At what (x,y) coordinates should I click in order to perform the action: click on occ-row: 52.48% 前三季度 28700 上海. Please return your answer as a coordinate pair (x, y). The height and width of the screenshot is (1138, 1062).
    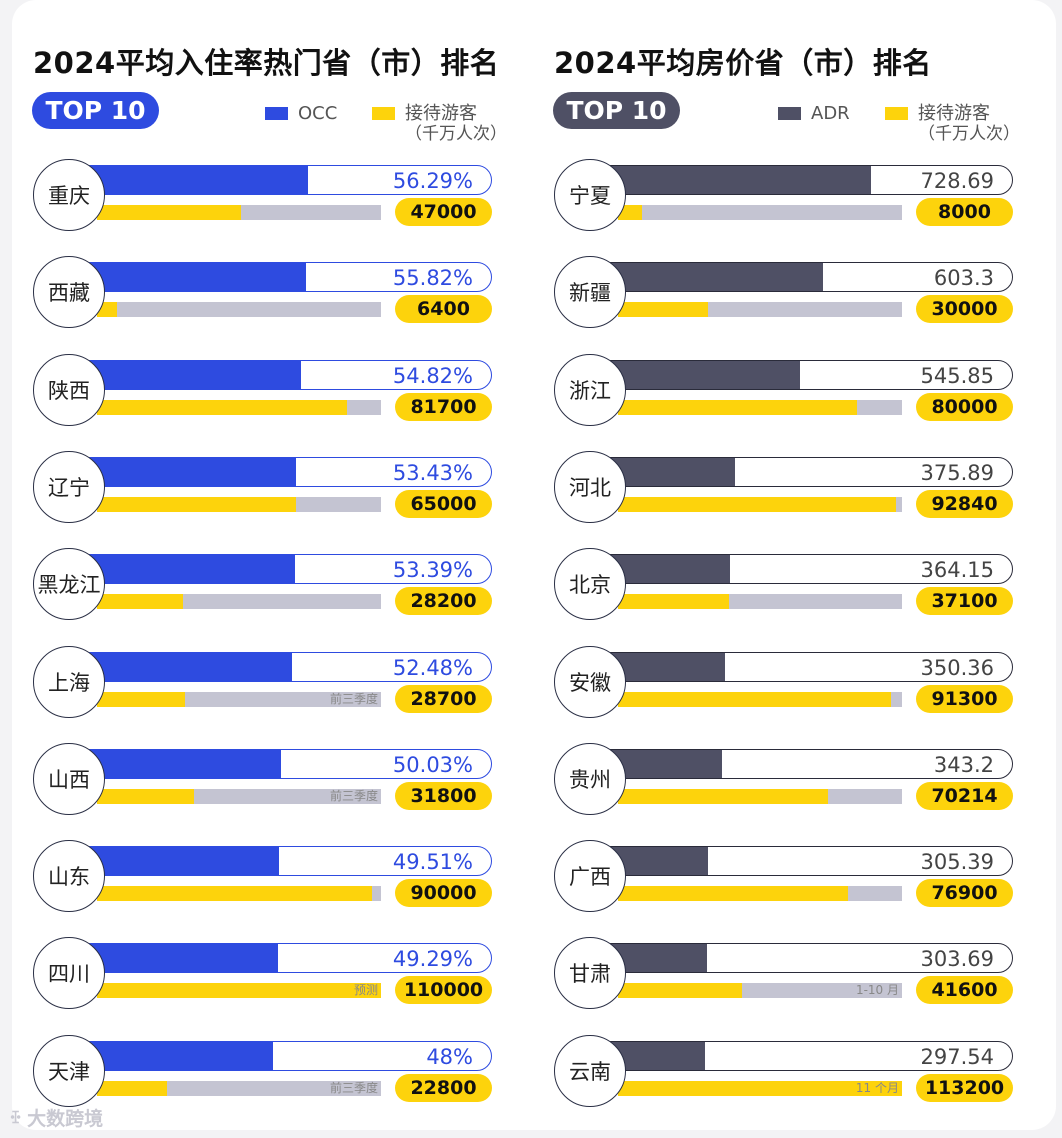
    Looking at the image, I should click on (260, 684).